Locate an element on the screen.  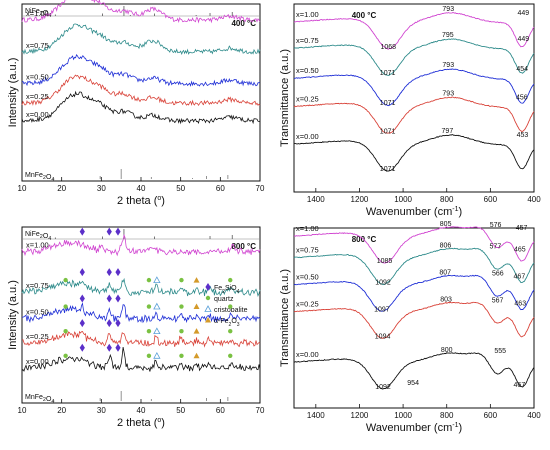
x-tick-label: 800 is located at coordinates (447, 415).